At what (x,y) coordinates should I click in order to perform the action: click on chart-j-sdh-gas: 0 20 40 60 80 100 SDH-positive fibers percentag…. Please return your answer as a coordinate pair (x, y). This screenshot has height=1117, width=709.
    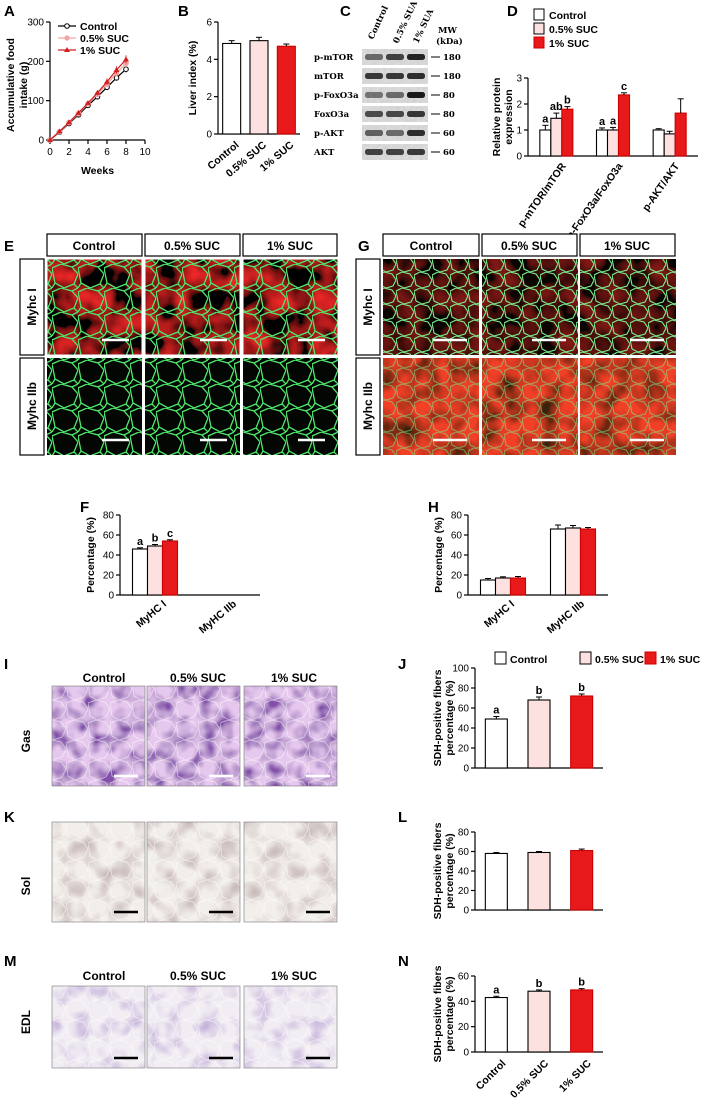
    Looking at the image, I should click on (566, 713).